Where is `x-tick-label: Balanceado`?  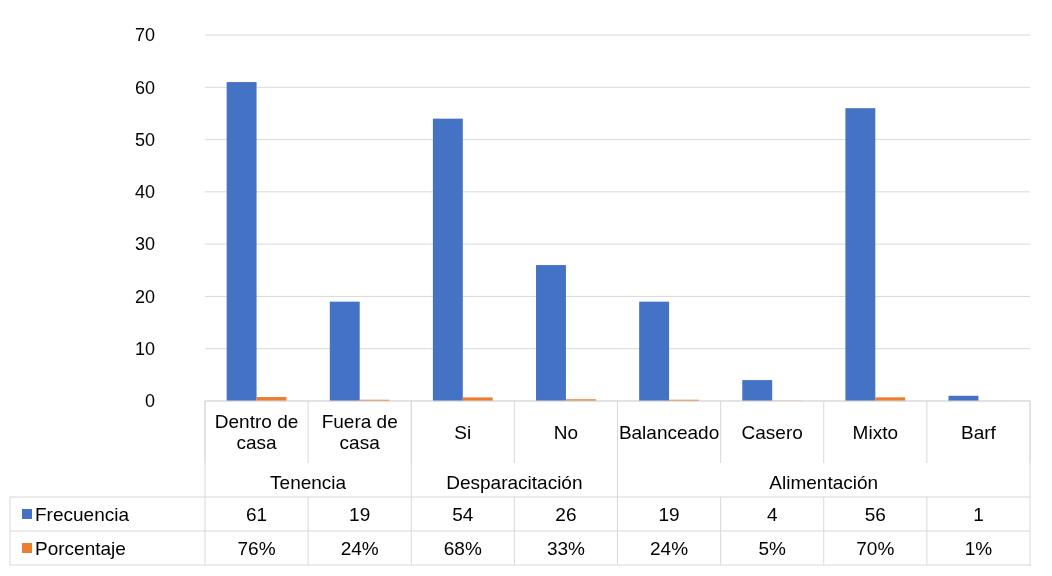 x-tick-label: Balanceado is located at coordinates (669, 432).